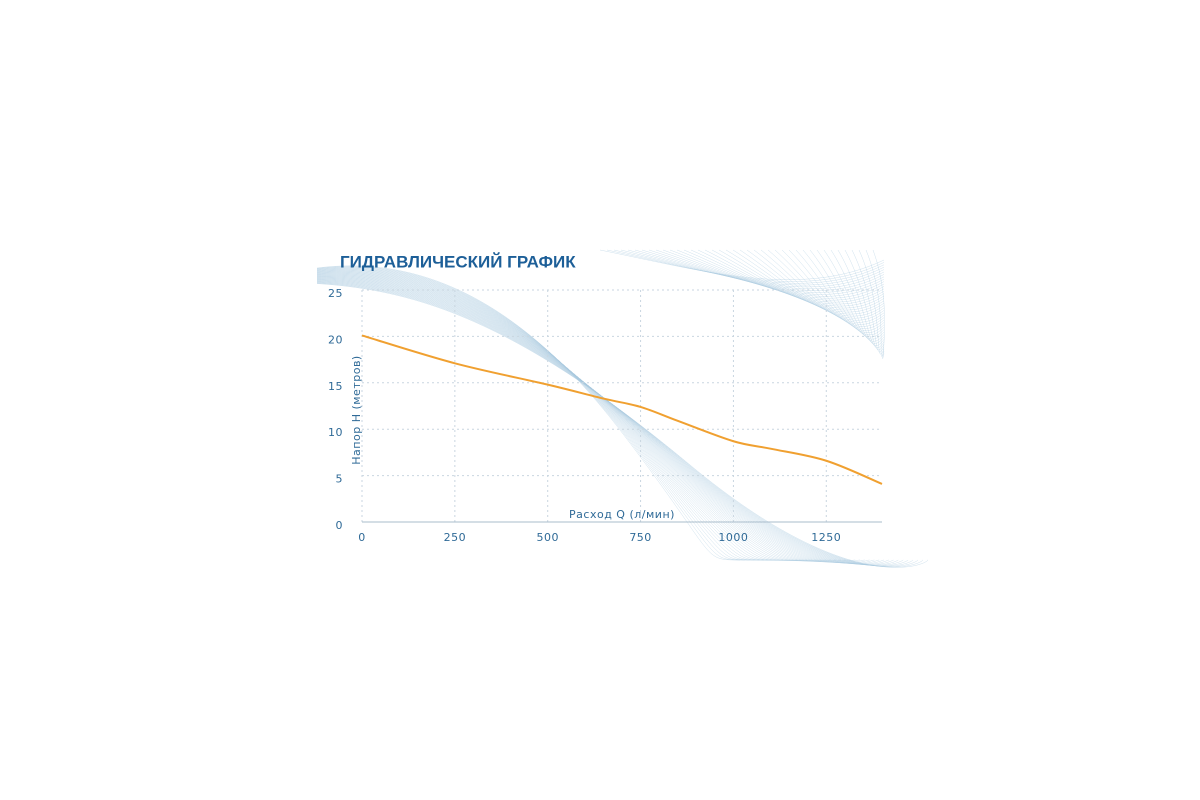  Describe the element at coordinates (458, 261) in the screenshot. I see `chart-title: ГИДРАВЛИЧЕСКИЙ ГРАФИК` at that location.